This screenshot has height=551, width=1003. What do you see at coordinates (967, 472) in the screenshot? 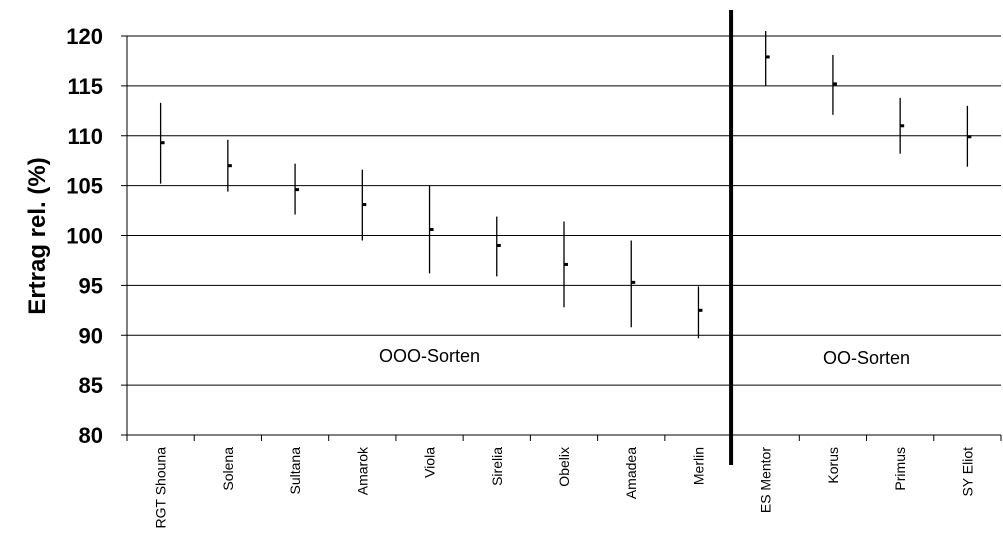
I see `xtick-label: SY Eliot` at bounding box center [967, 472].